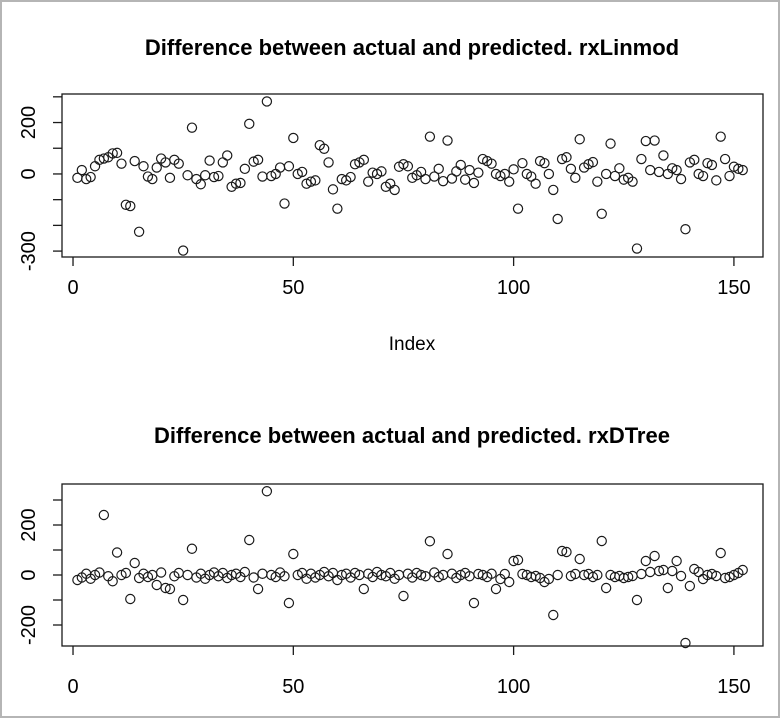 Image resolution: width=780 pixels, height=718 pixels. Describe the element at coordinates (293, 288) in the screenshot. I see `x-tick-label: 50` at that location.